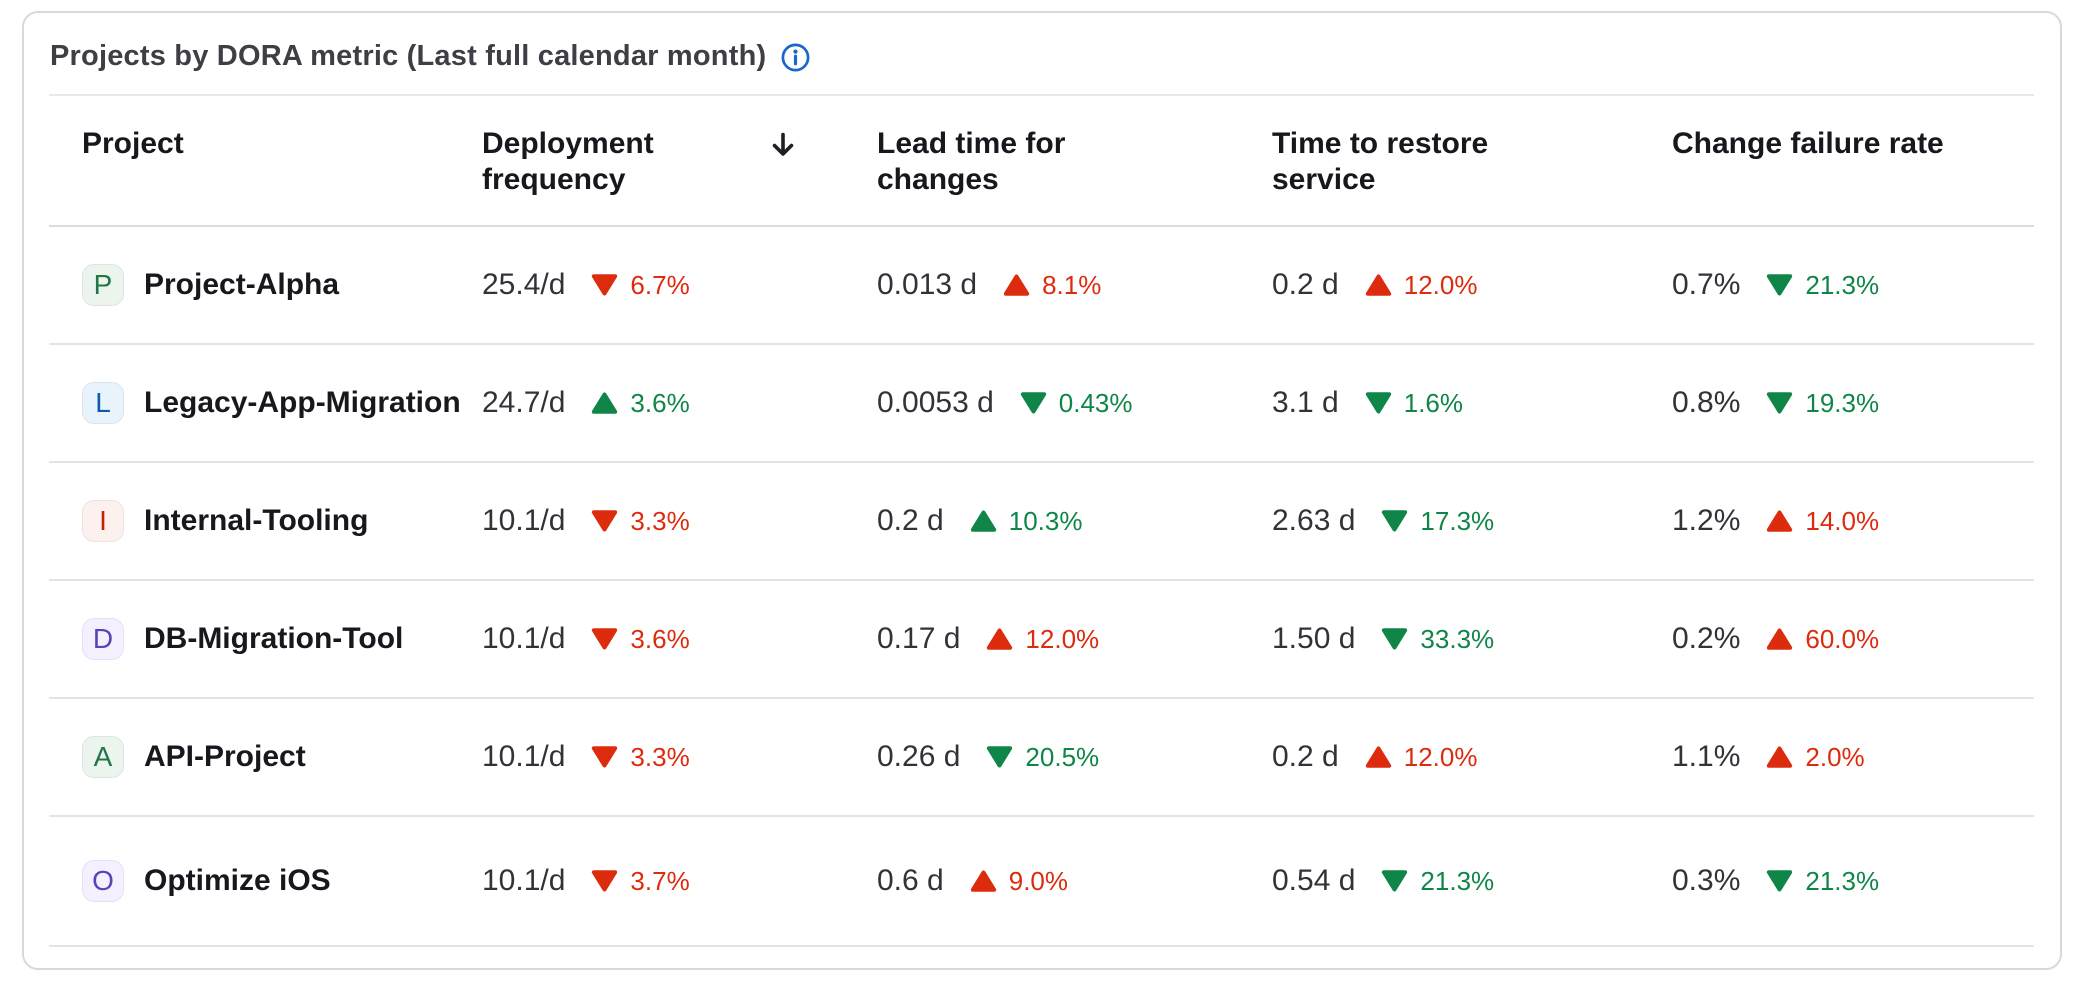 Image resolution: width=2086 pixels, height=990 pixels. What do you see at coordinates (919, 756) in the screenshot?
I see `metric-value: 0.26 d` at bounding box center [919, 756].